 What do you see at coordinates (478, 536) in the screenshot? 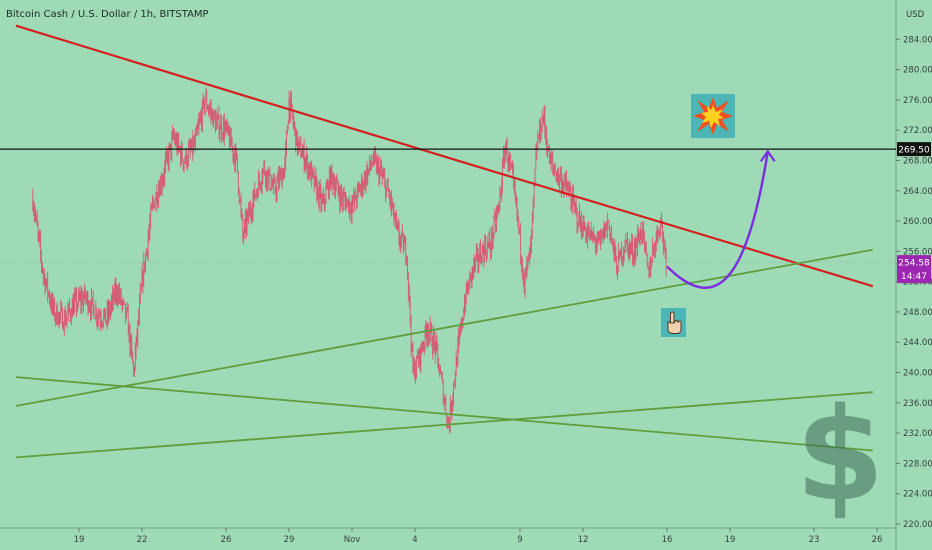
I see `time-axis: 19 22 26 29 Nov 4 9 12 16 19 23 26` at bounding box center [478, 536].